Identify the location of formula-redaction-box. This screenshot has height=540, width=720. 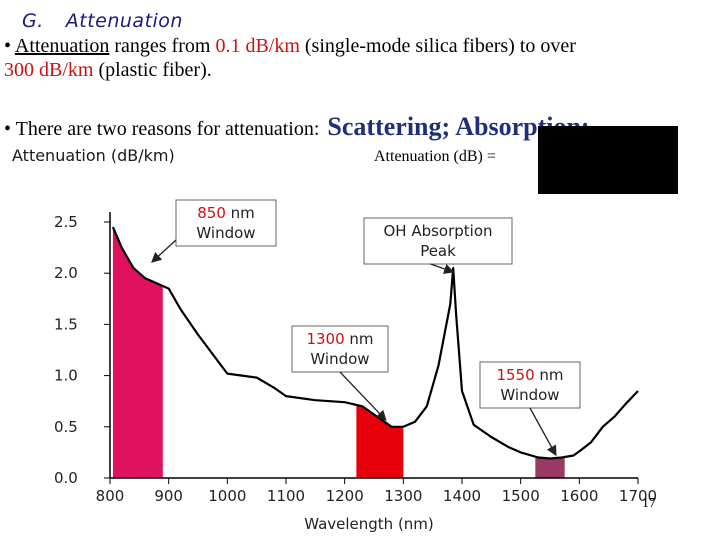
(608, 160).